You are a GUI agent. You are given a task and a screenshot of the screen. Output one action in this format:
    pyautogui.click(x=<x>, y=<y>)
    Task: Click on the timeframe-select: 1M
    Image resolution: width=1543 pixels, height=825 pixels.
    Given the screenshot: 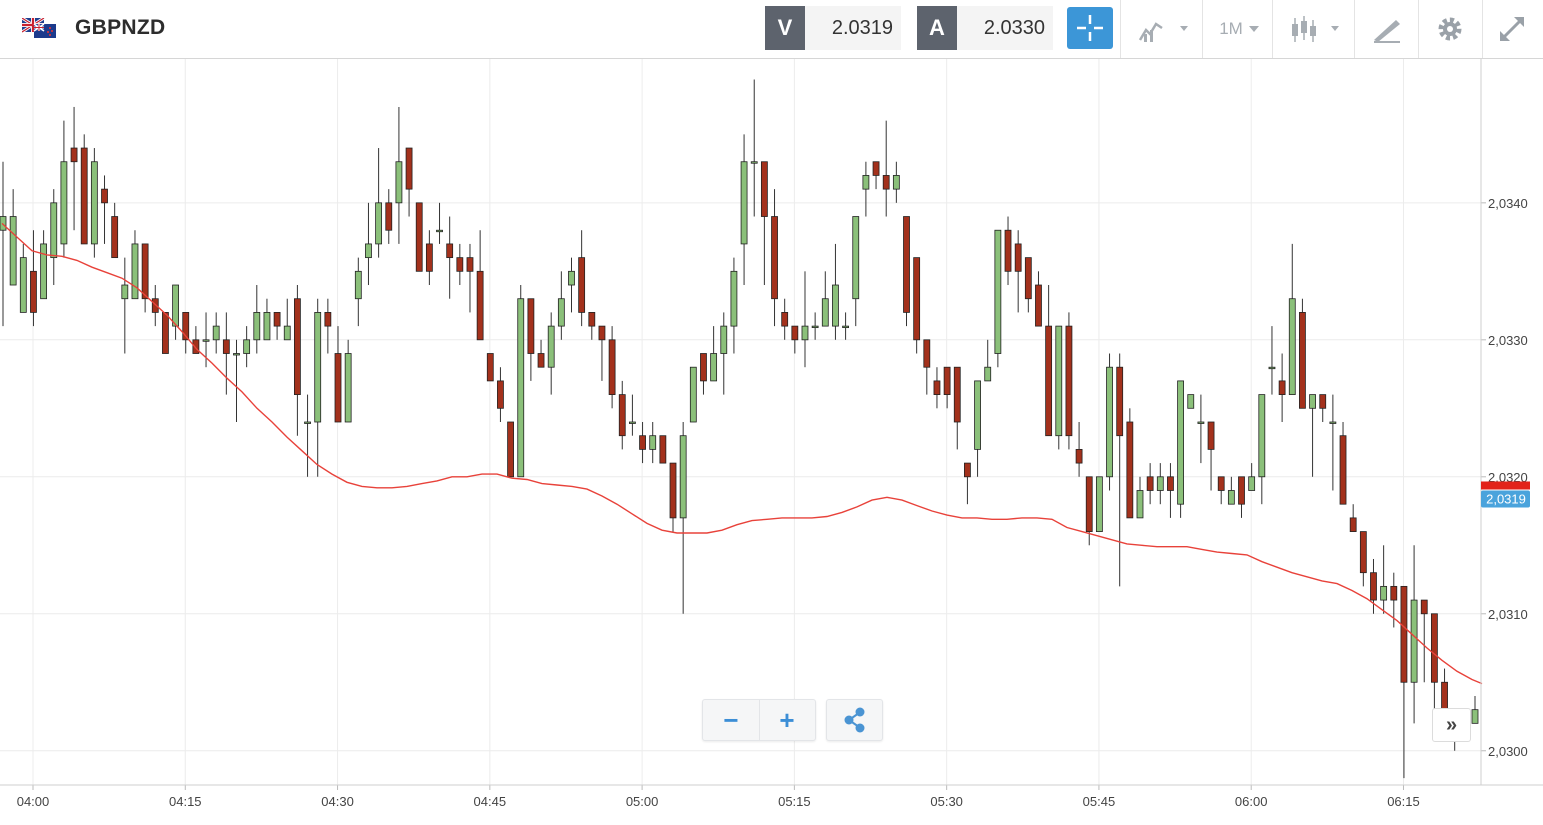 What is the action you would take?
    pyautogui.click(x=1240, y=29)
    